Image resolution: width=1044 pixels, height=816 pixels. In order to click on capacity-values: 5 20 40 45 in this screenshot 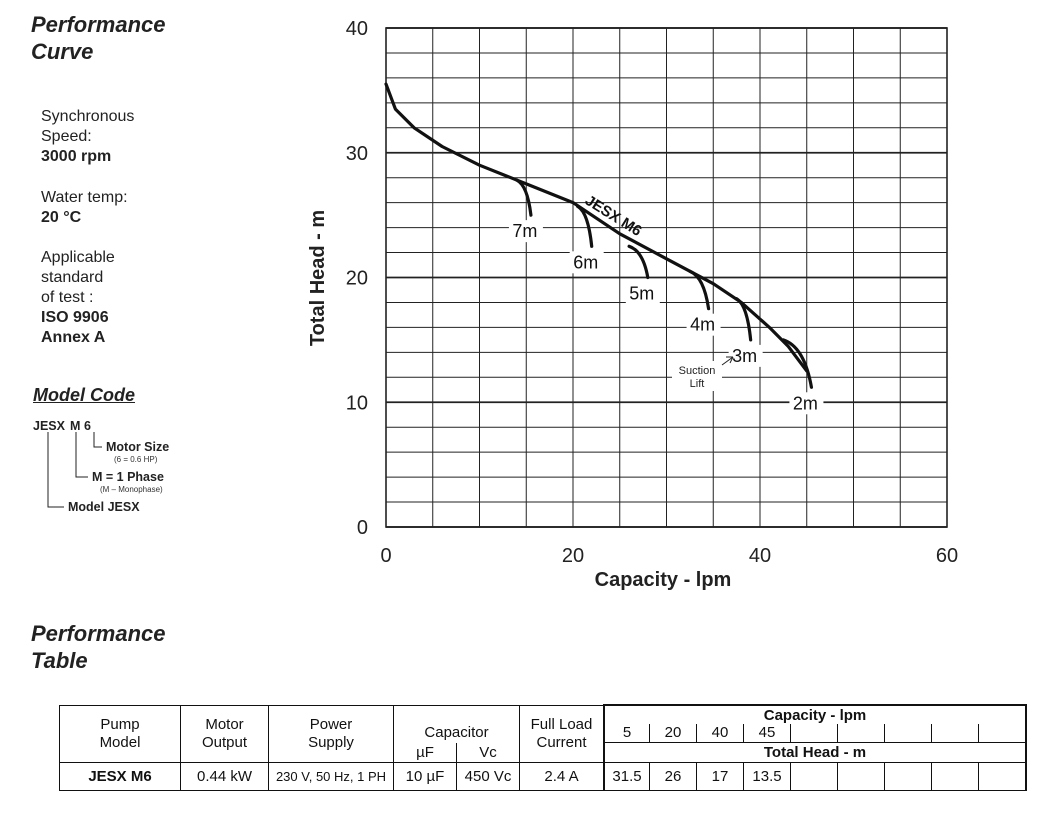, I will do `click(815, 733)`.